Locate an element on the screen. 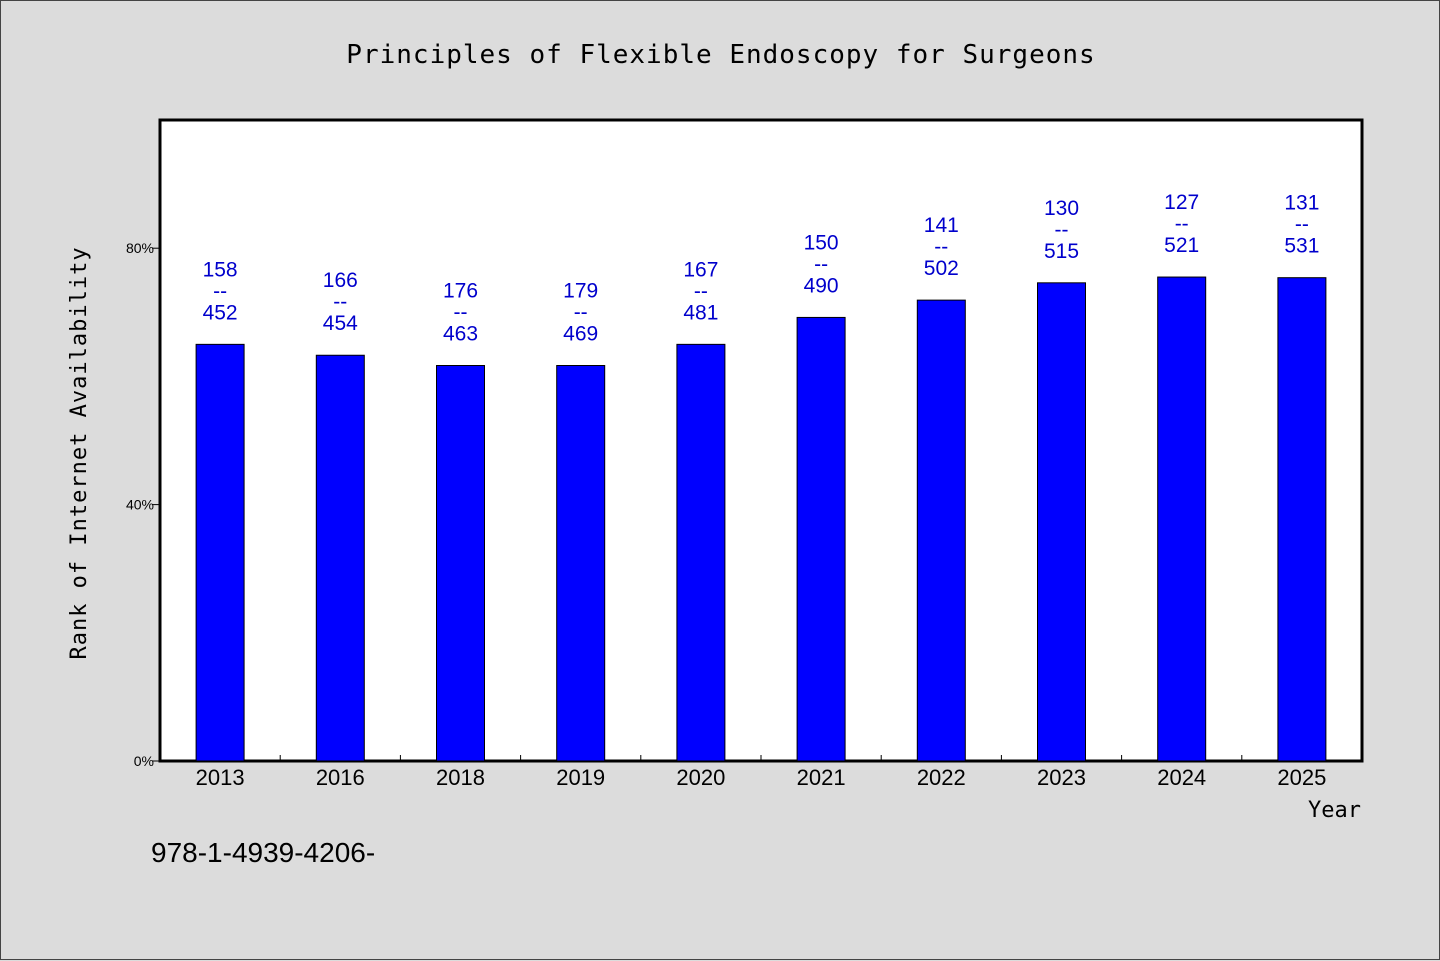 Image resolution: width=1440 pixels, height=961 pixels. data-label-2021-line2: -- is located at coordinates (821, 264).